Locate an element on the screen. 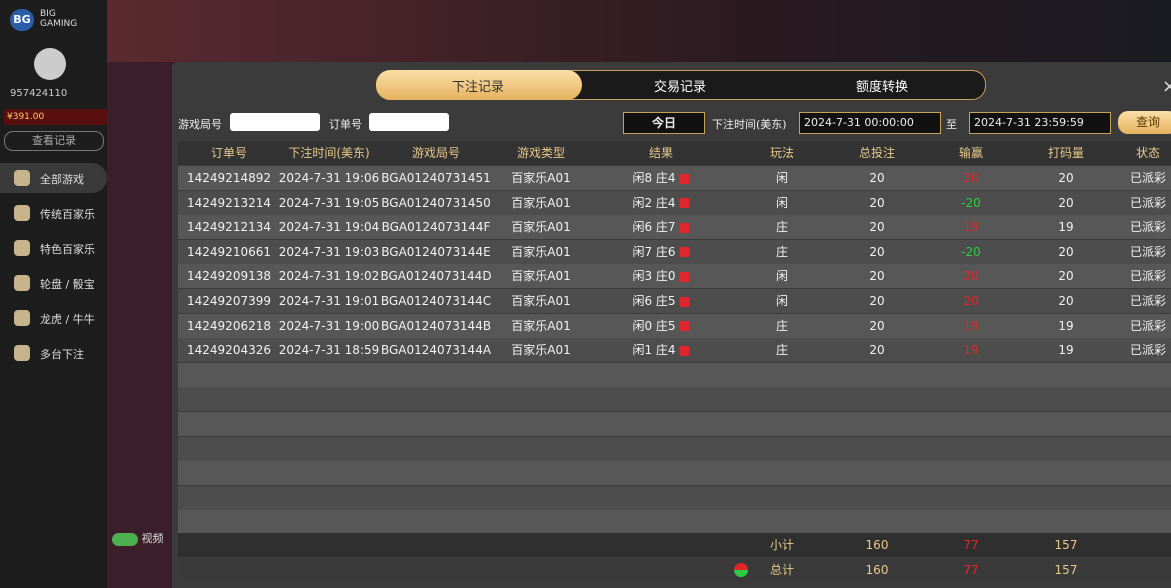  column-header: 打码量 is located at coordinates (1066, 153).